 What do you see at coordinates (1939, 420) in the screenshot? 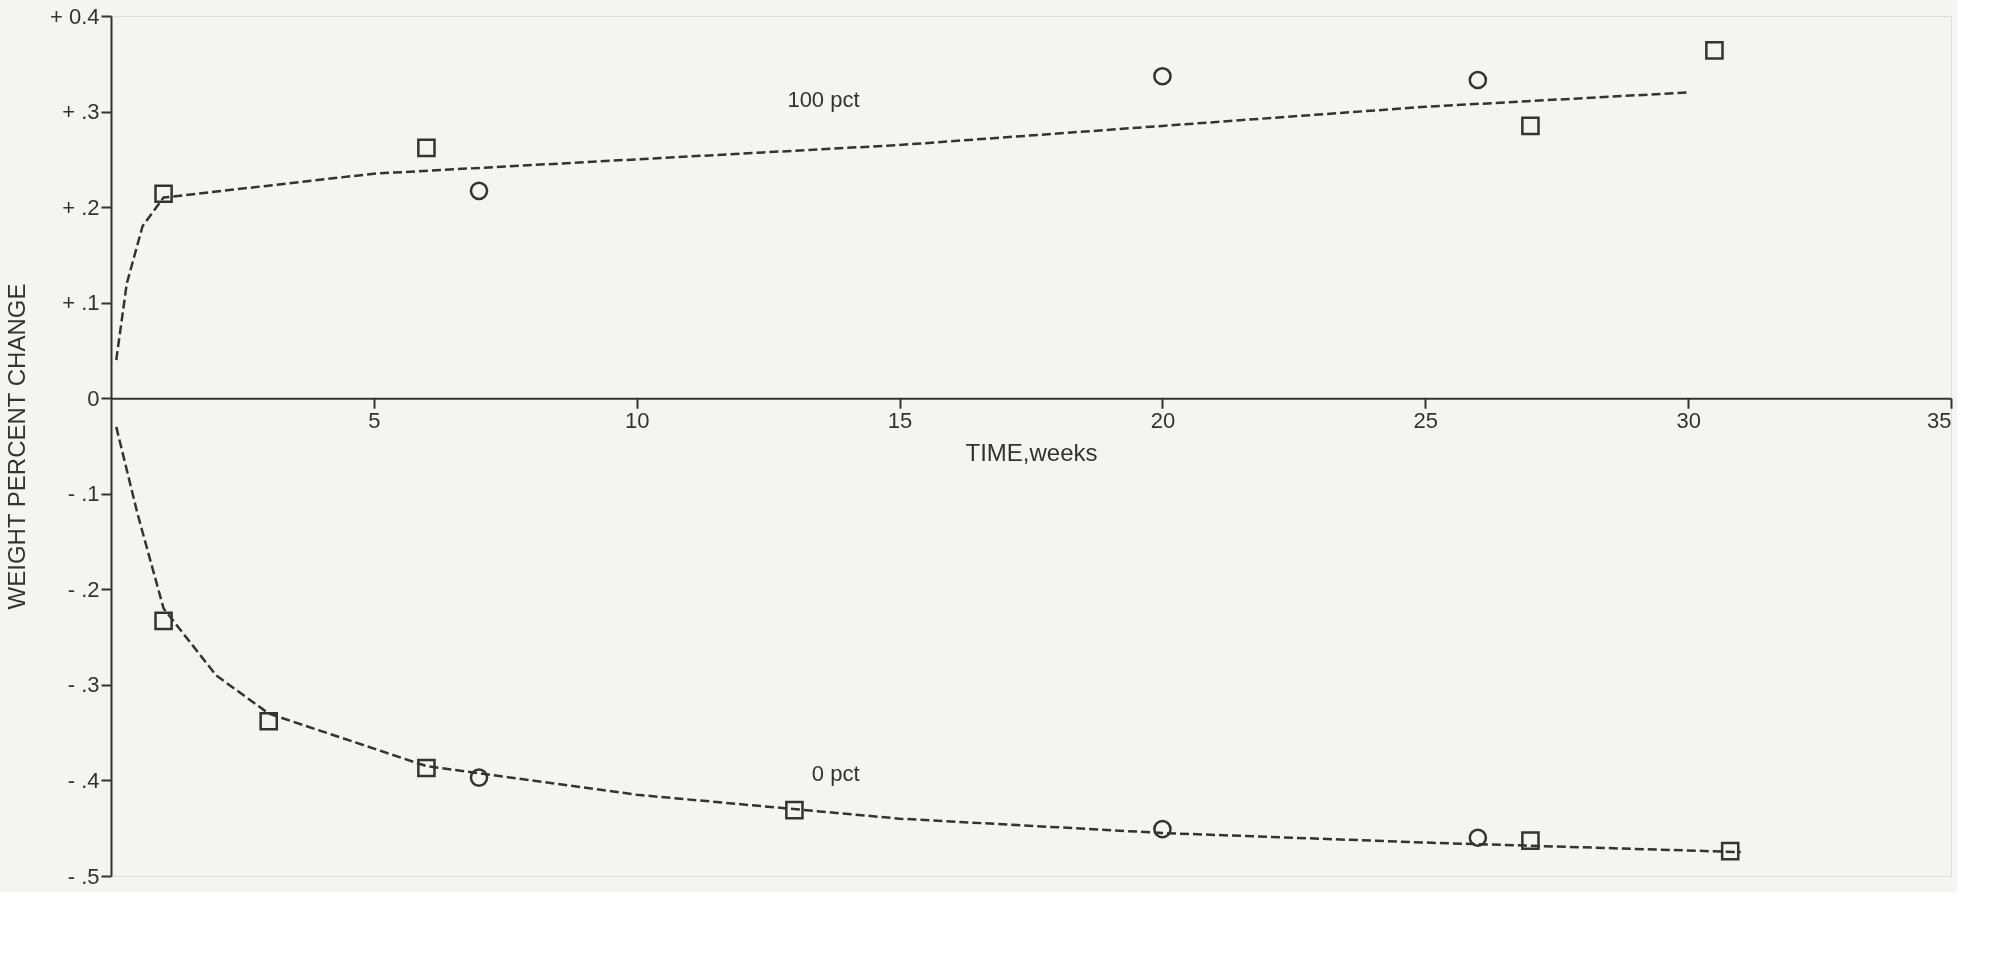
I see `x-tick-label: 35` at bounding box center [1939, 420].